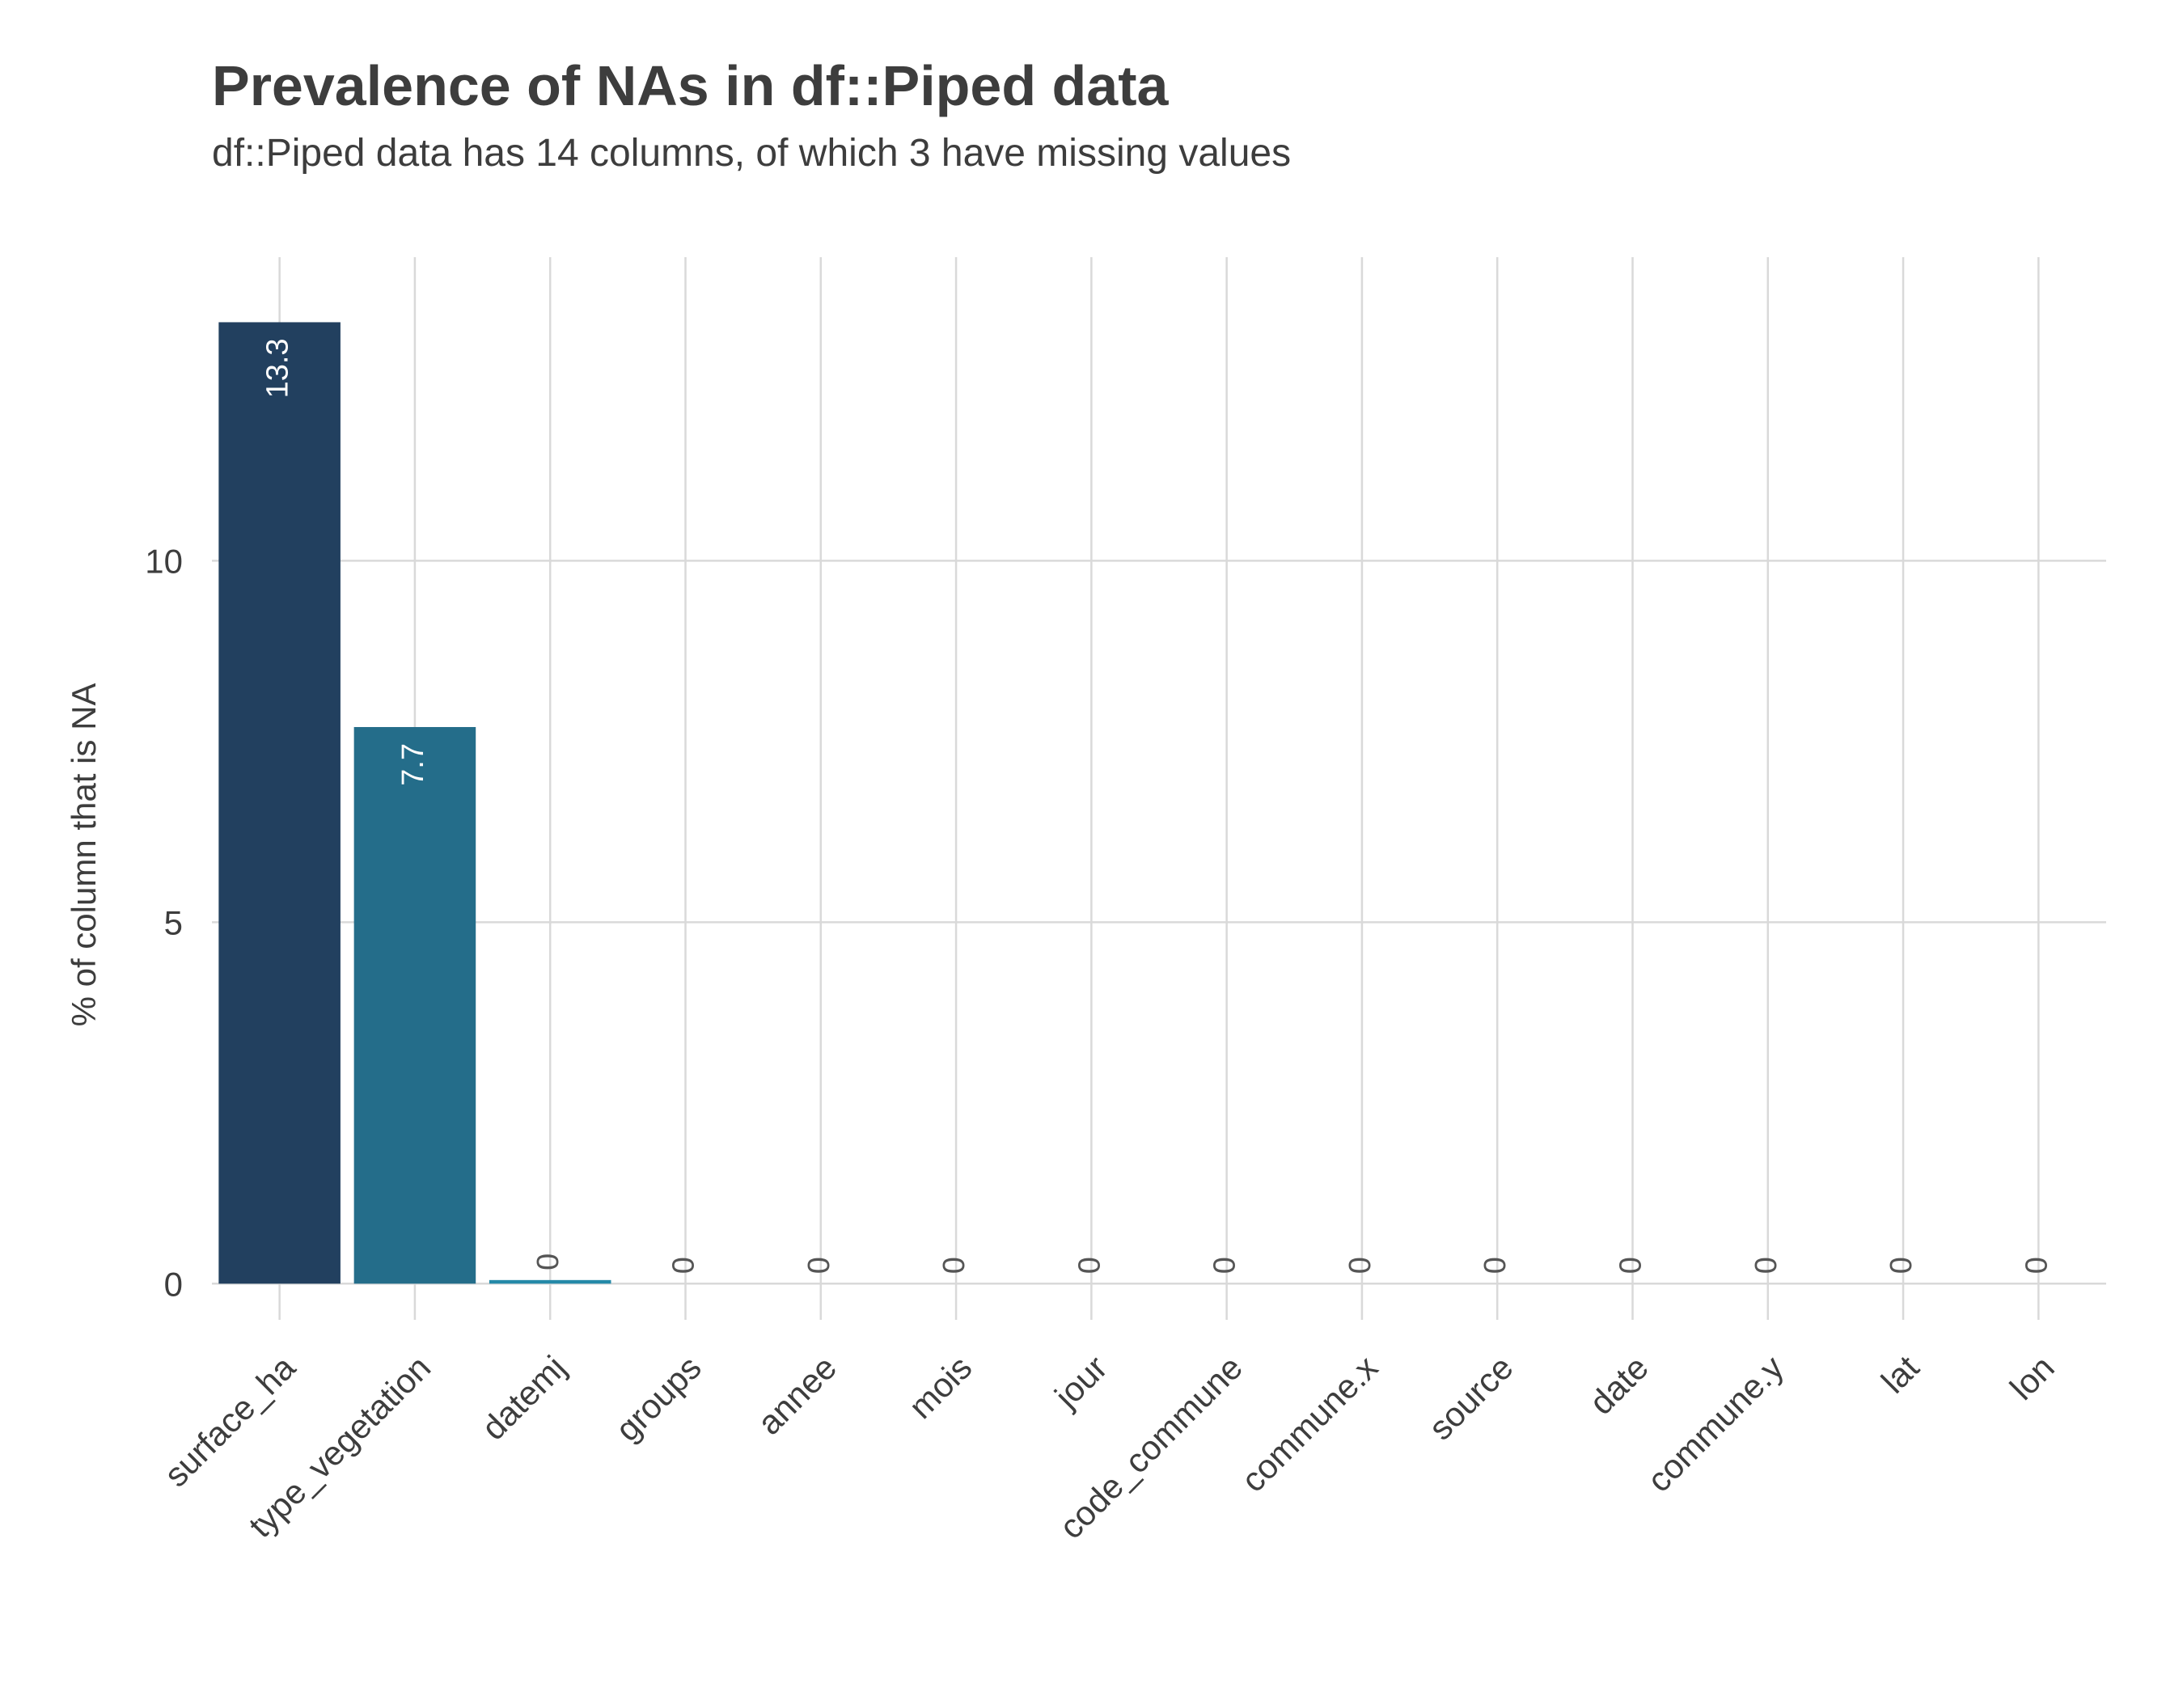  I want to click on y-axis-title: % of column that is NA, so click(84, 855).